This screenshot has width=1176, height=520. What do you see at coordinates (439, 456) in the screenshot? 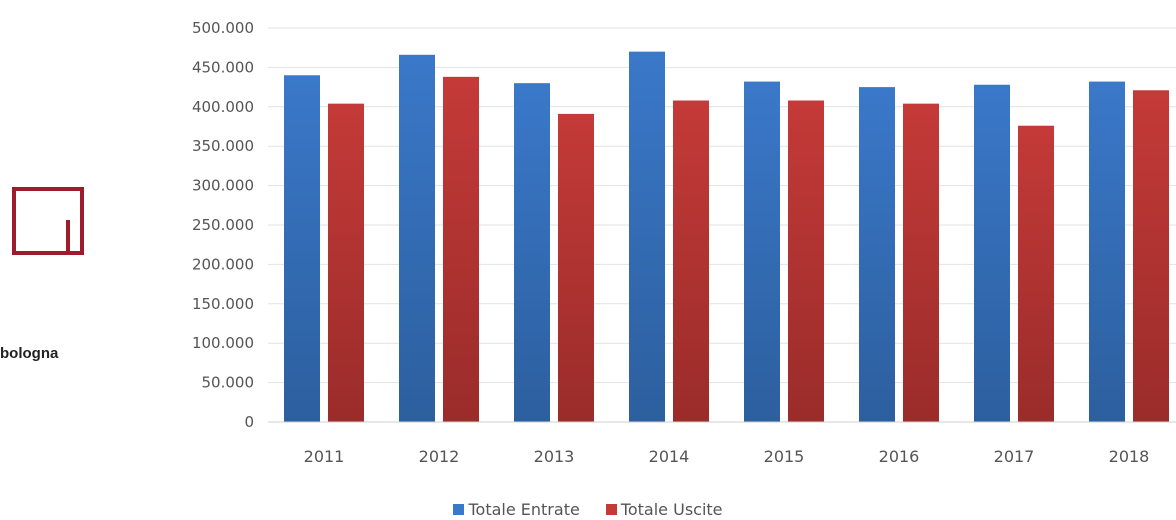
I see `x-tick-label: 2012` at bounding box center [439, 456].